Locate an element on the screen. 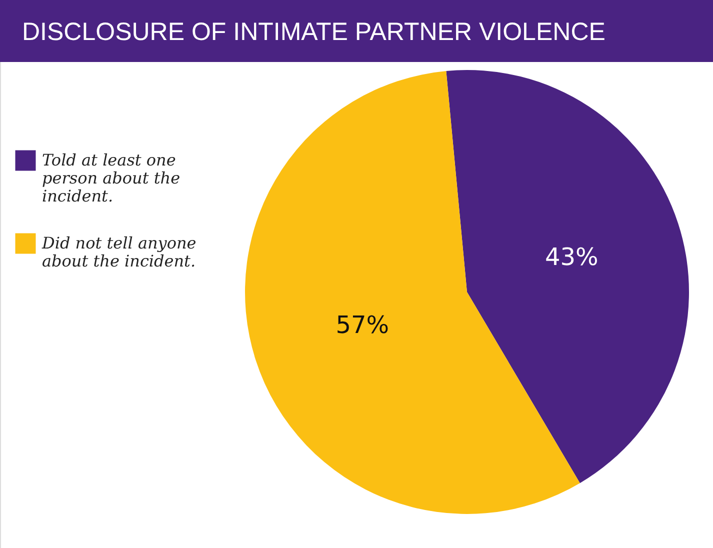 The width and height of the screenshot is (713, 548). legend-label: Did not tell anyone about the incident. is located at coordinates (118, 252).